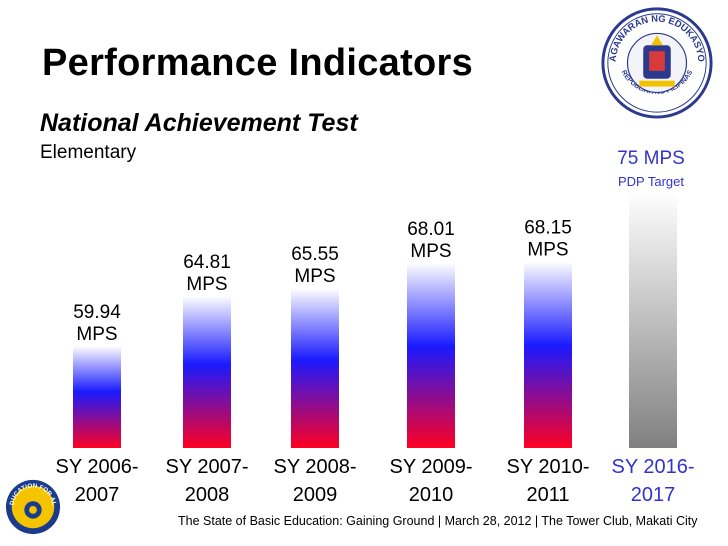 The image size is (728, 546). What do you see at coordinates (96, 467) in the screenshot?
I see `category-label-1-line1: SY 2006-` at bounding box center [96, 467].